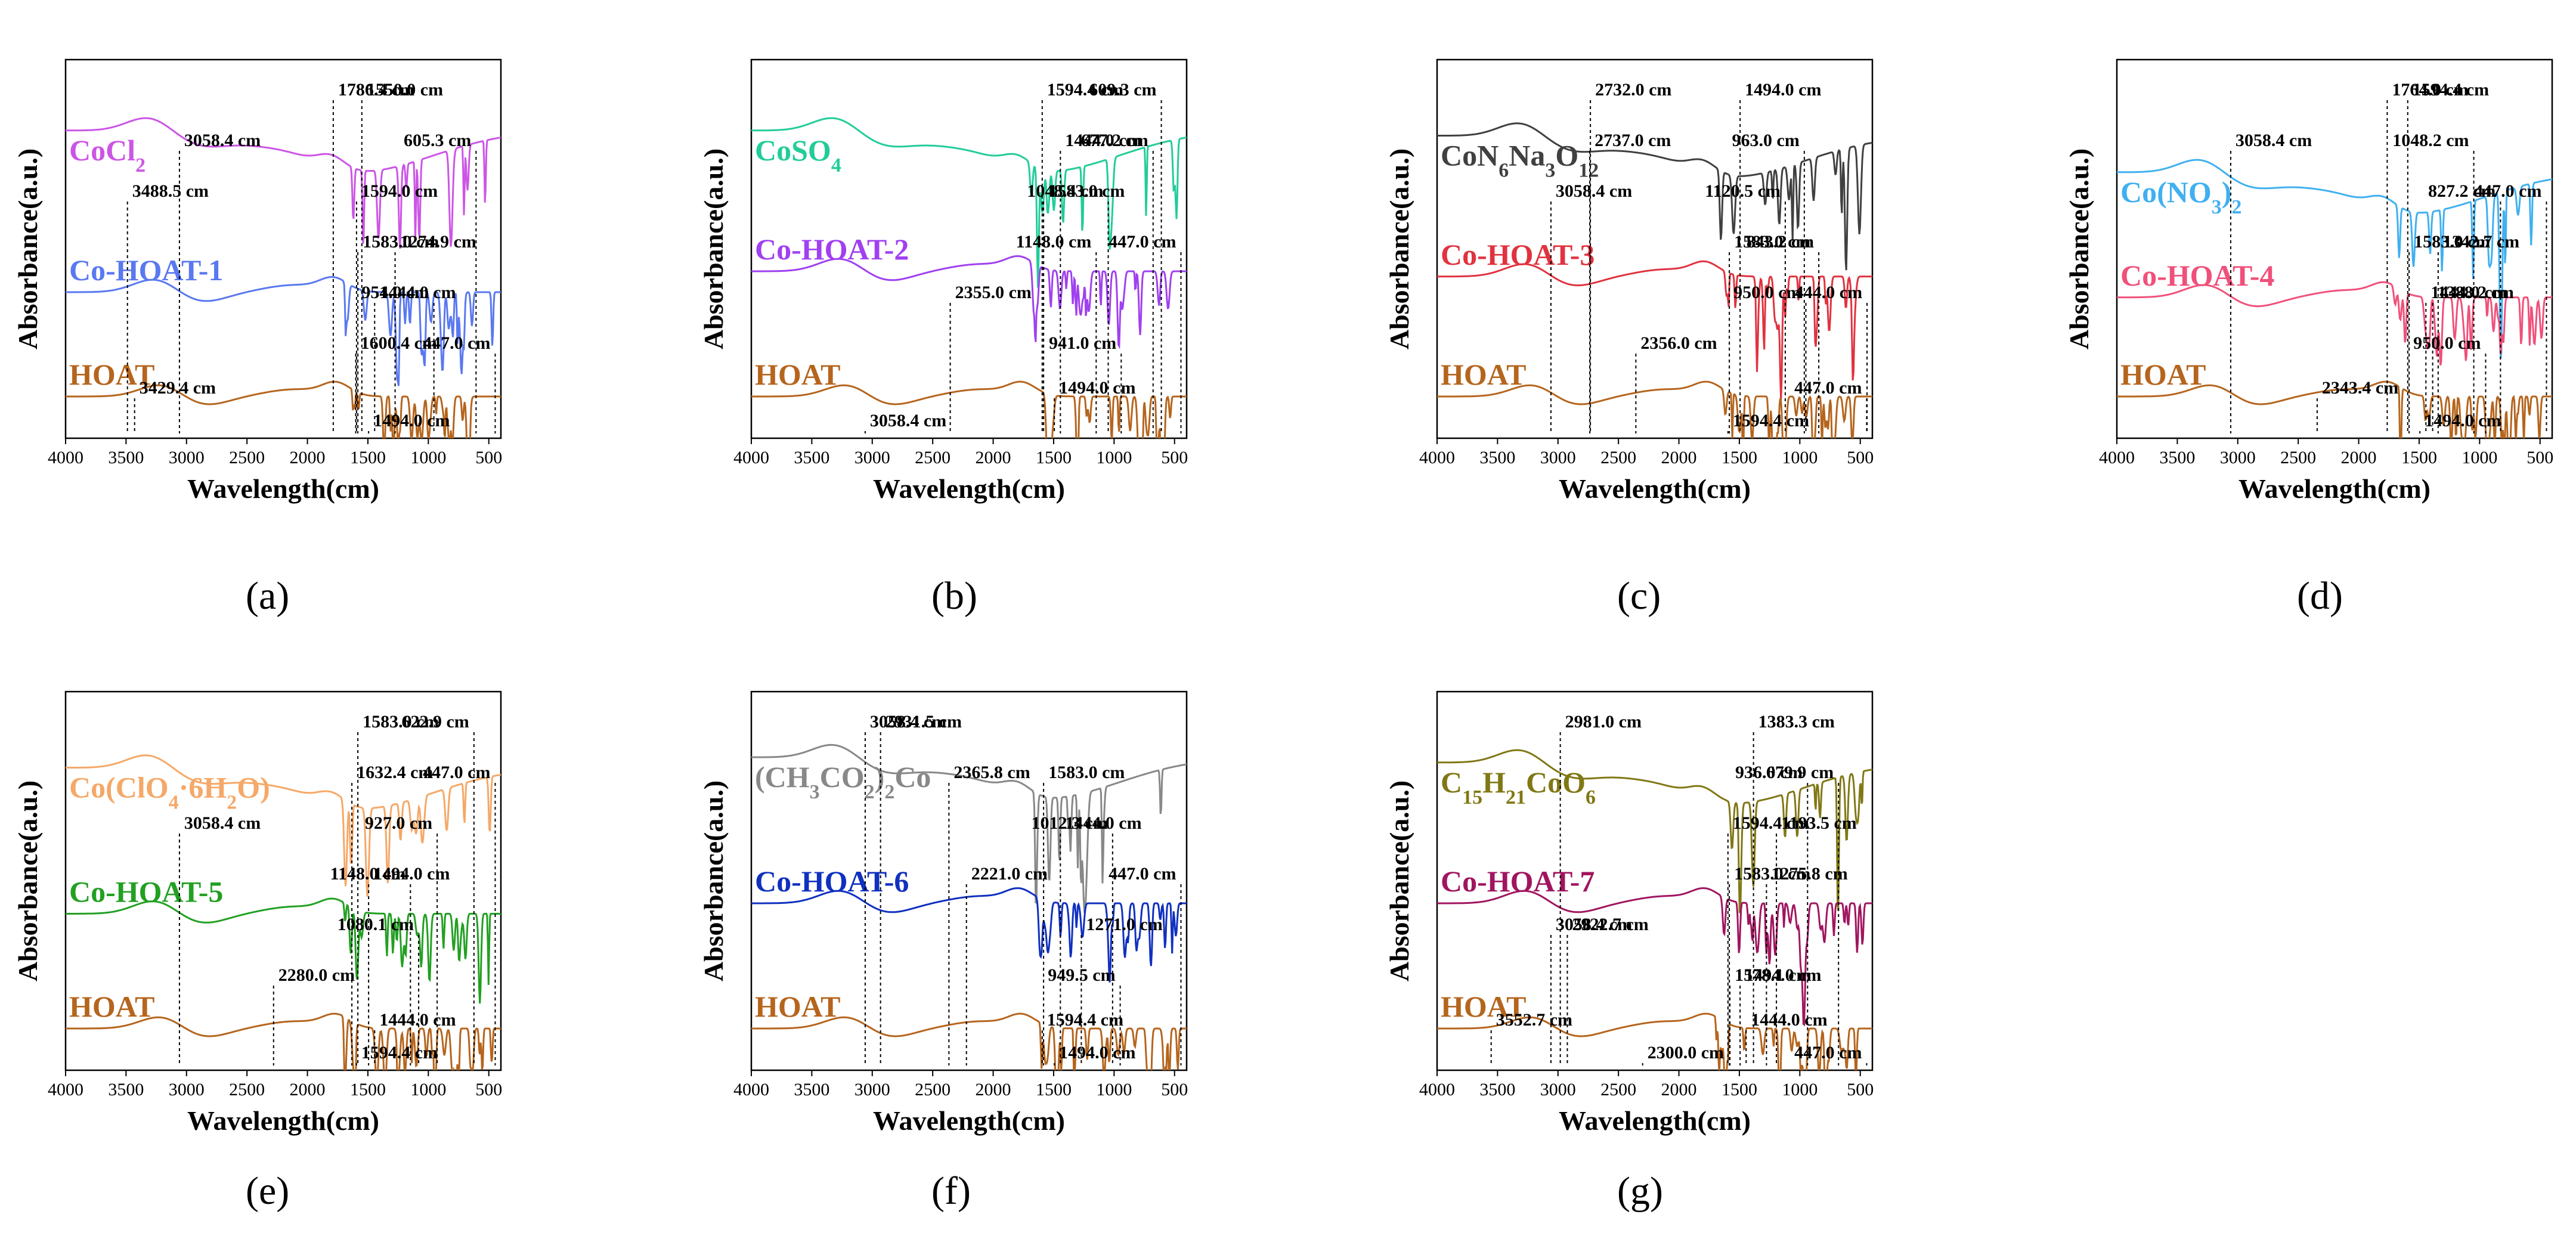  I want to click on series-line-coso4, so click(969, 202).